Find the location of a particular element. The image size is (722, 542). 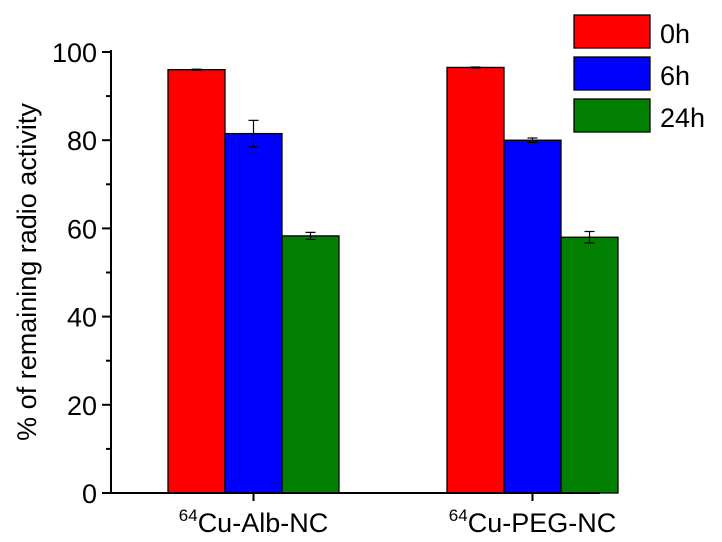

legend-item: 0h is located at coordinates (631, 31).